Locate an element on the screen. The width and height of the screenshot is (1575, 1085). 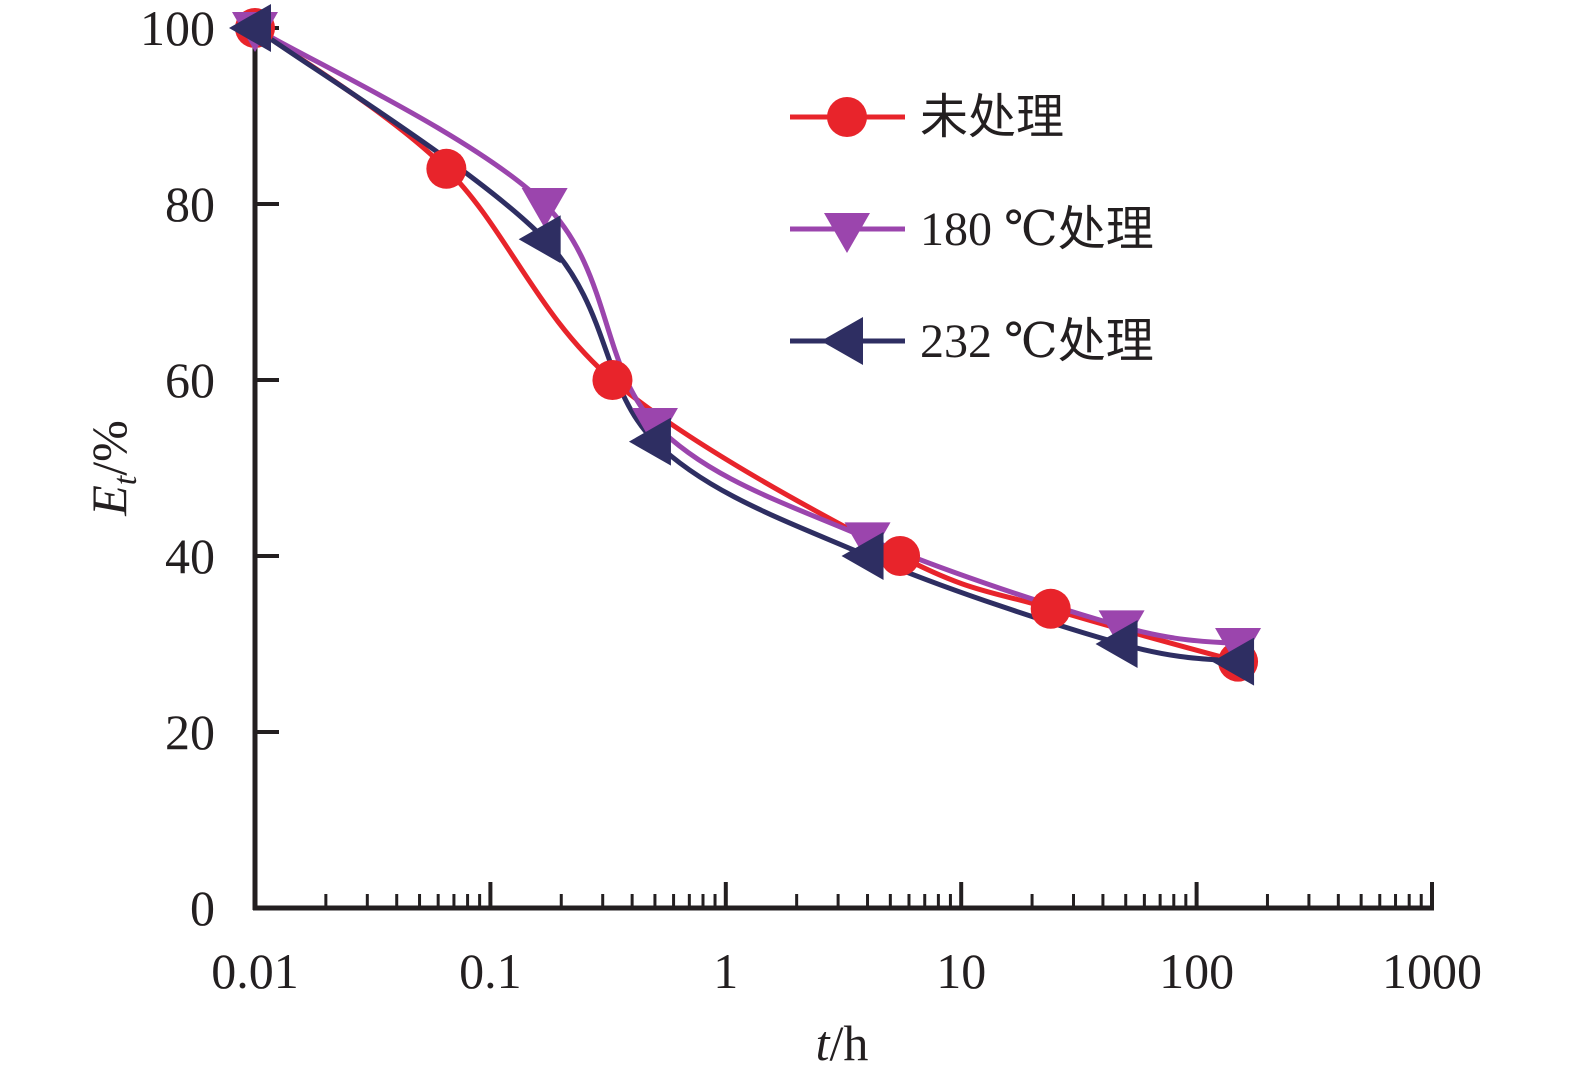
y-tick-label: 20 is located at coordinates (190, 732).